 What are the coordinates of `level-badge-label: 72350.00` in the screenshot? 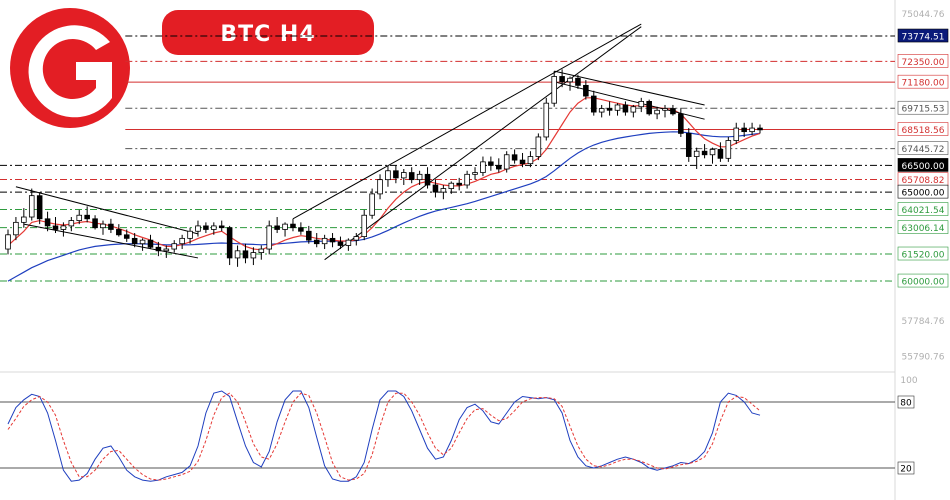 It's located at (923, 63).